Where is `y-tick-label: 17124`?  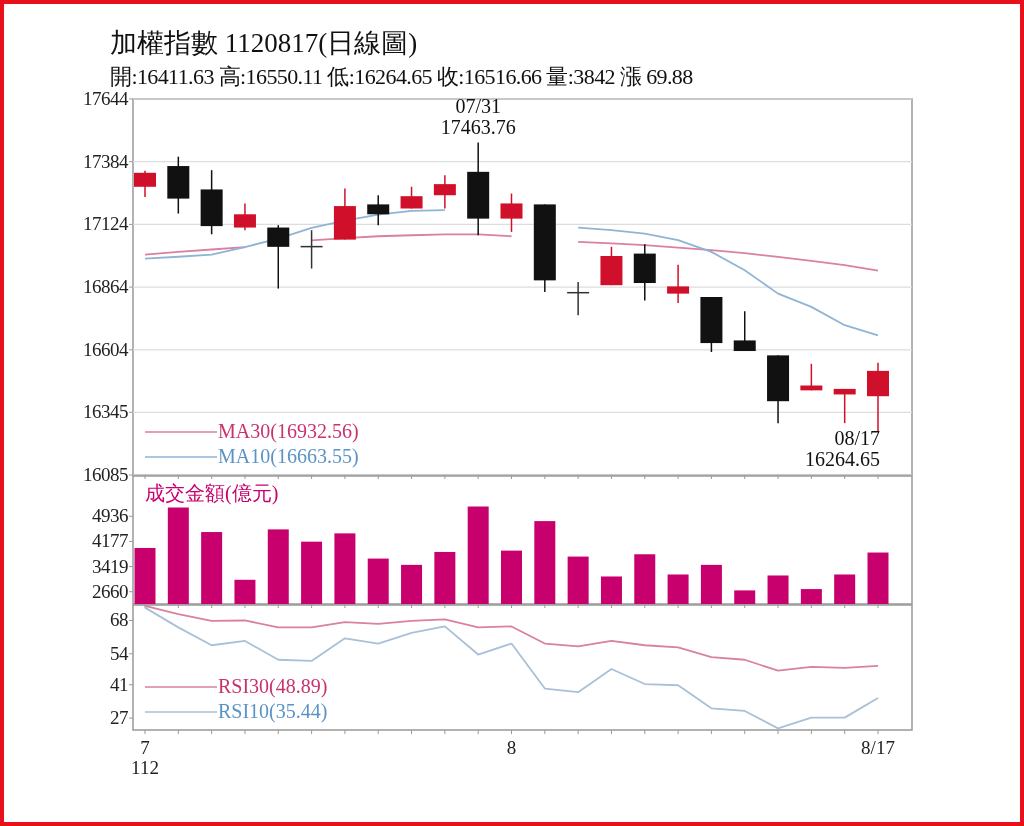 y-tick-label: 17124 is located at coordinates (106, 224).